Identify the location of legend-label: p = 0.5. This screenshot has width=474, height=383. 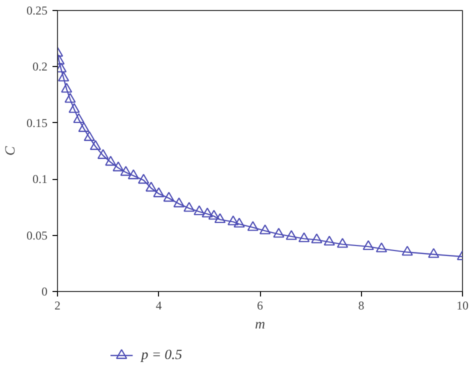
(161, 355).